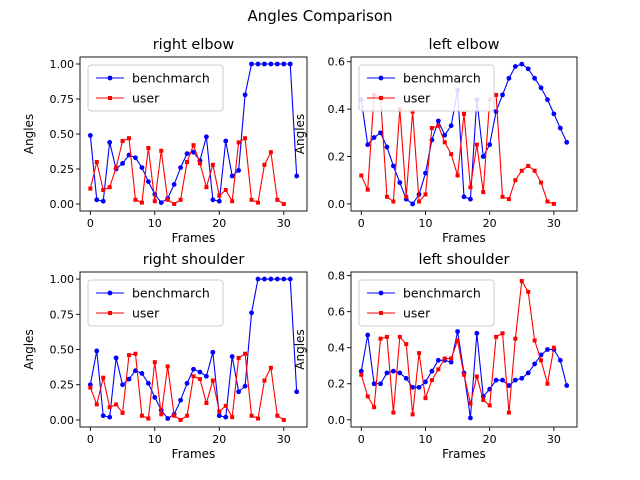 This screenshot has height=480, width=640. I want to click on left-shoulder-ytick-label: 0.2, so click(337, 384).